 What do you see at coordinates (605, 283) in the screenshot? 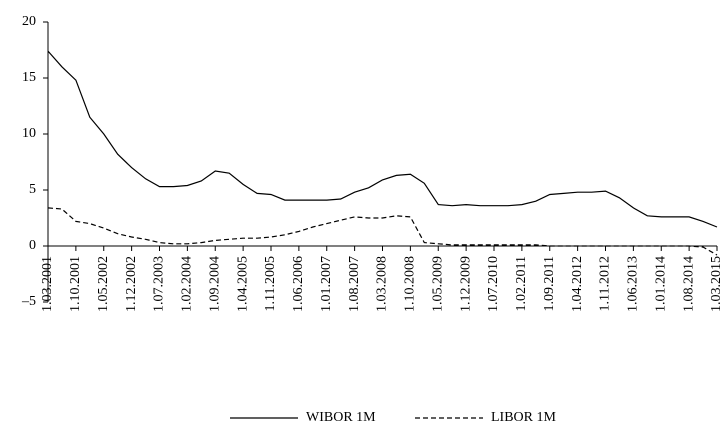
I see `x-tick-label: 1.11.2012` at bounding box center [605, 283].